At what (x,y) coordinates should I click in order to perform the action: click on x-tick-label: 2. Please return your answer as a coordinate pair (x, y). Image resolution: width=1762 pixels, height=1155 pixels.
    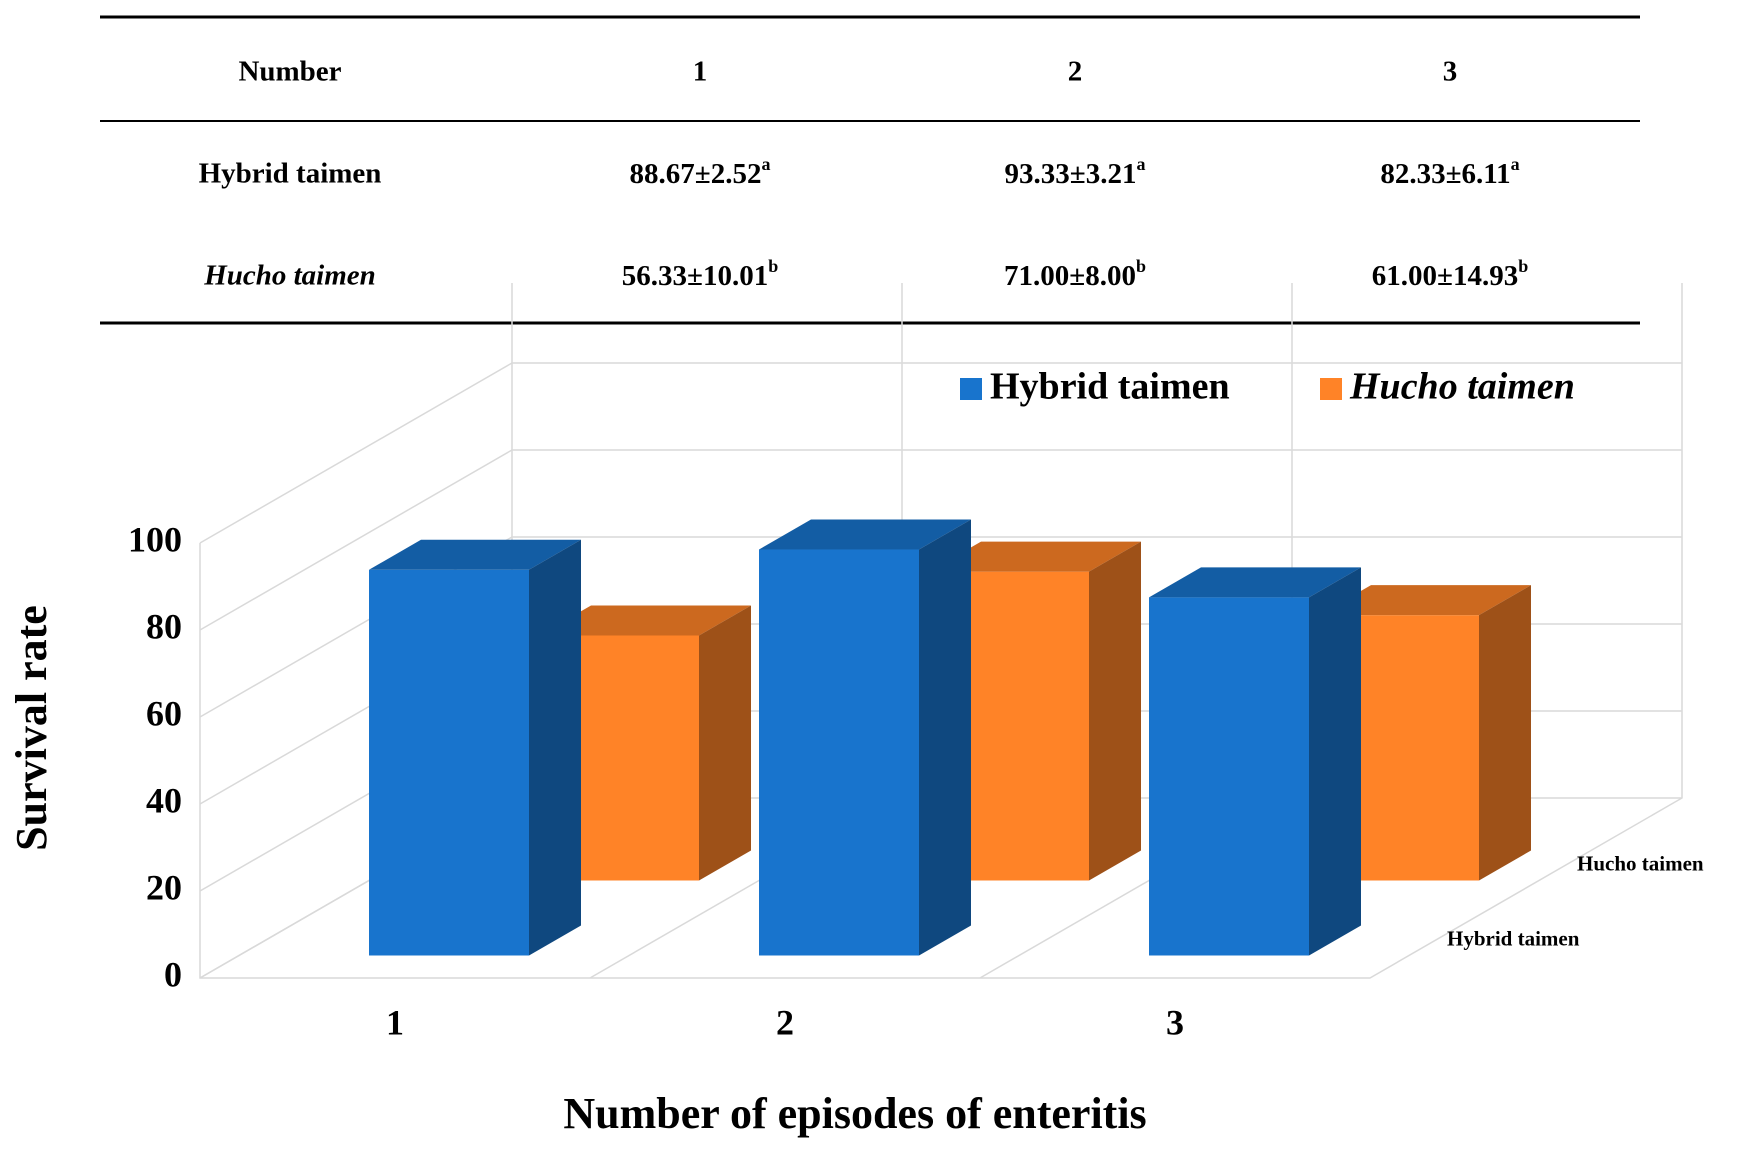
    Looking at the image, I should click on (785, 1022).